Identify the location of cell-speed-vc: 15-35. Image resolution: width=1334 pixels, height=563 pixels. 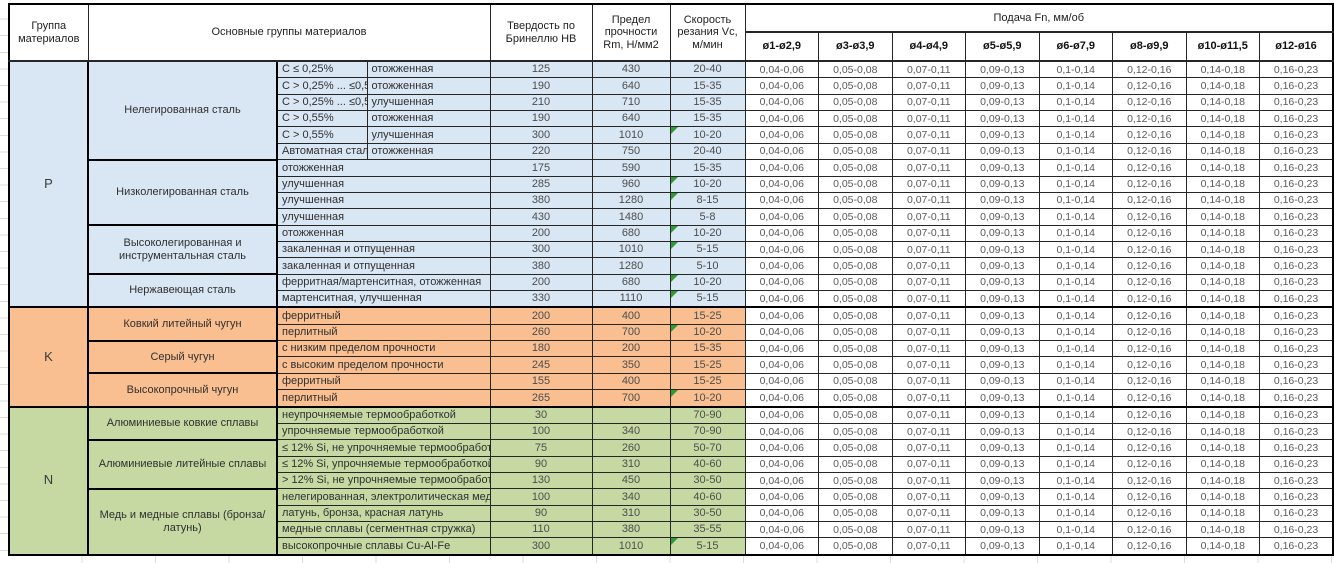
(707, 102).